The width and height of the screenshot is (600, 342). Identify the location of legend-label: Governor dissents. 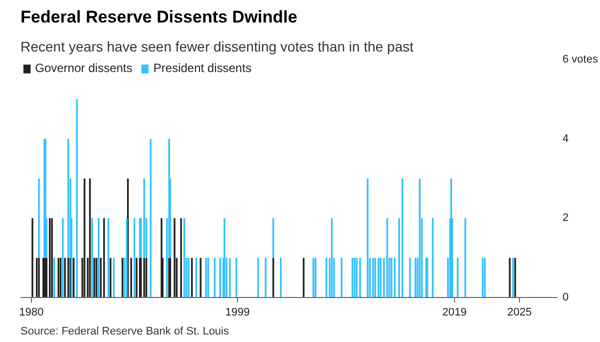
(83, 68).